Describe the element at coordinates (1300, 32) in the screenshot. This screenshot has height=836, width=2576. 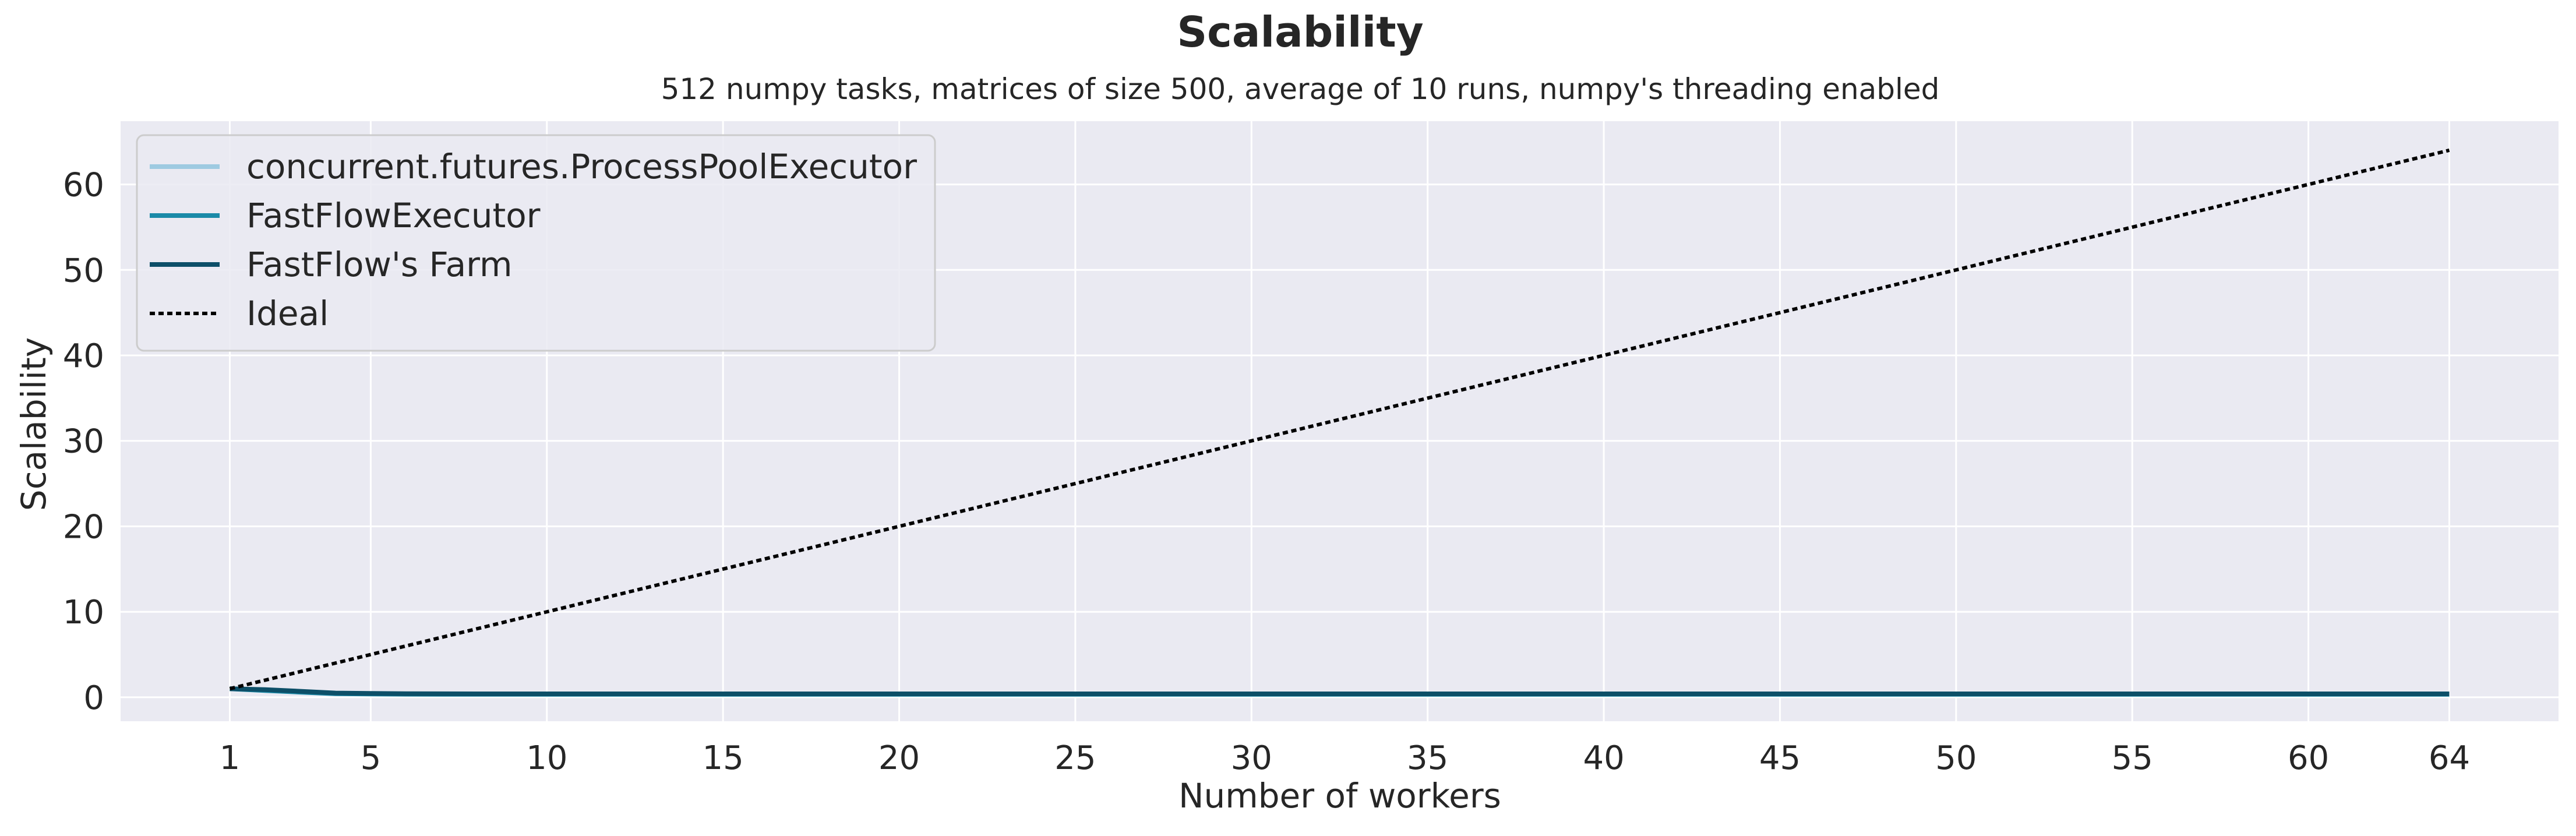
I see `chart-title: Scalability` at that location.